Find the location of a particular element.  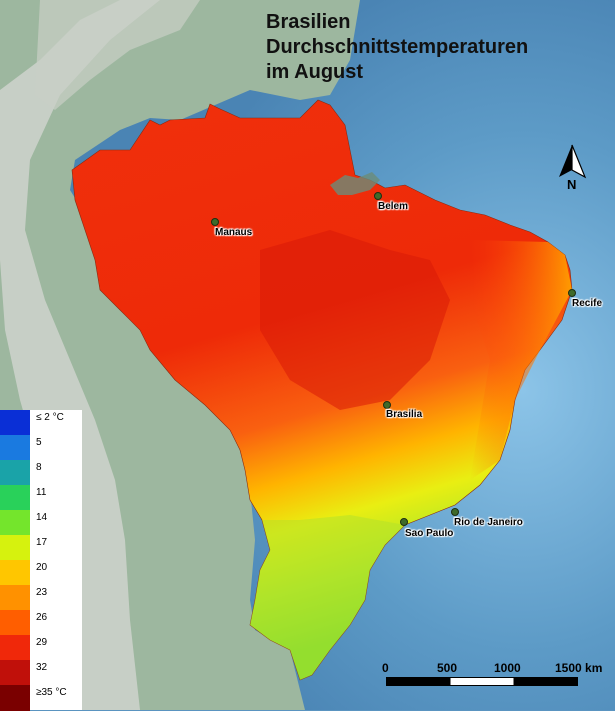

legend-label: 5 is located at coordinates (39, 442).